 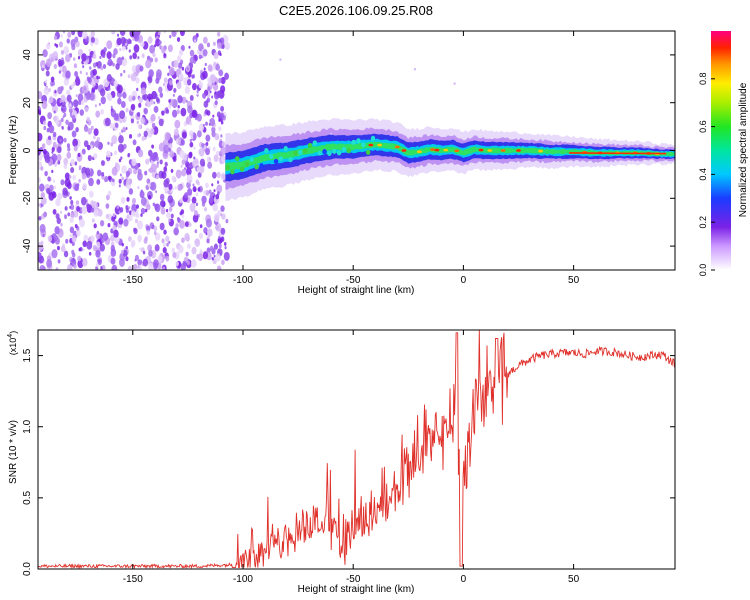 I want to click on spectrogram-ylabel: Frequency (Hz), so click(x=13, y=150).